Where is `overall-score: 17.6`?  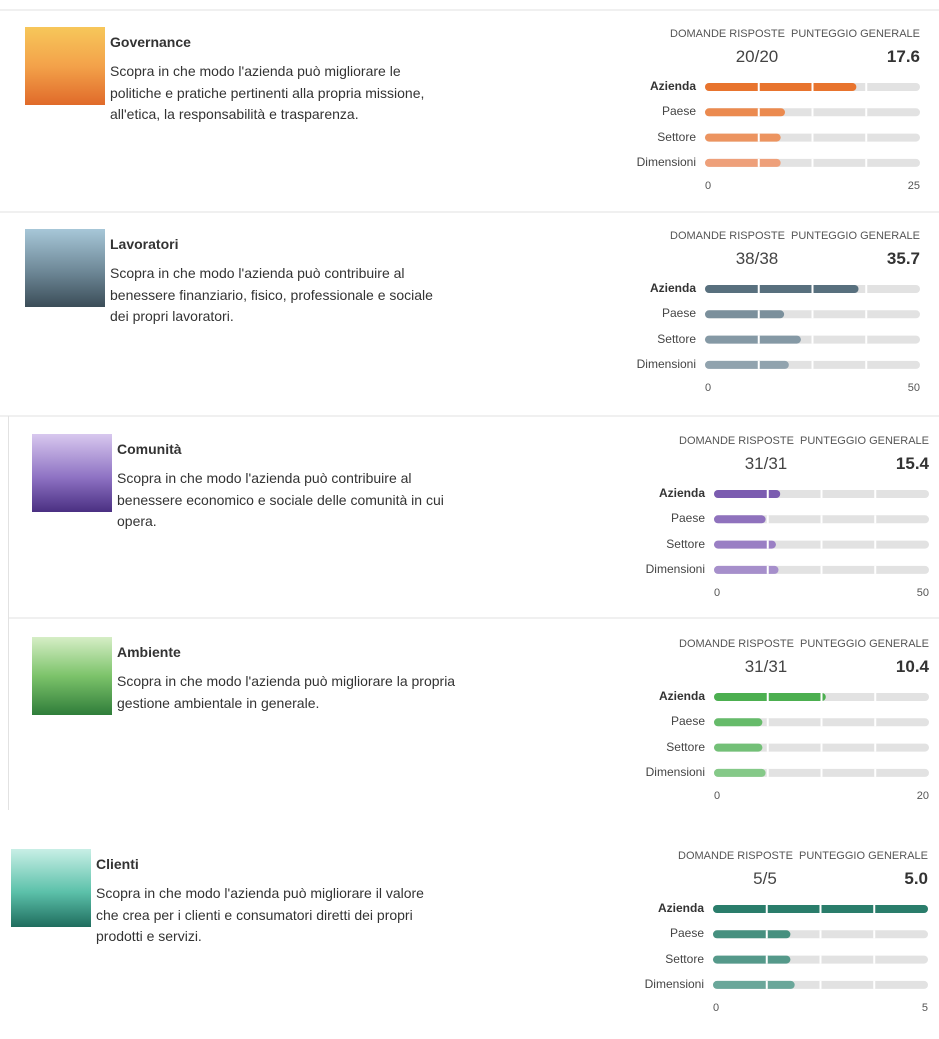
overall-score: 17.6 is located at coordinates (903, 56).